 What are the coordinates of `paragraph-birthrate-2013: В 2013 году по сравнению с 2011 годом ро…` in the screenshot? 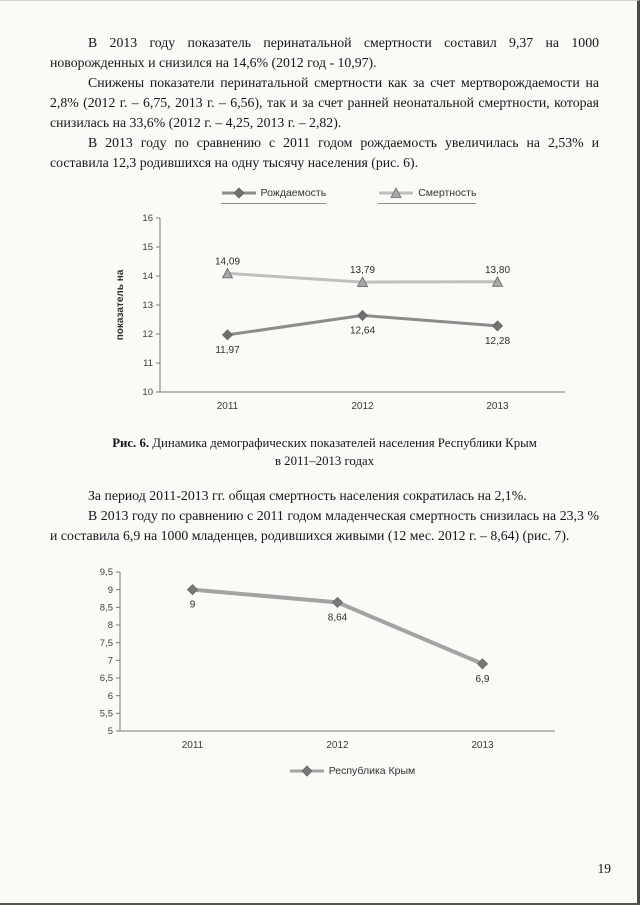 It's located at (324, 152).